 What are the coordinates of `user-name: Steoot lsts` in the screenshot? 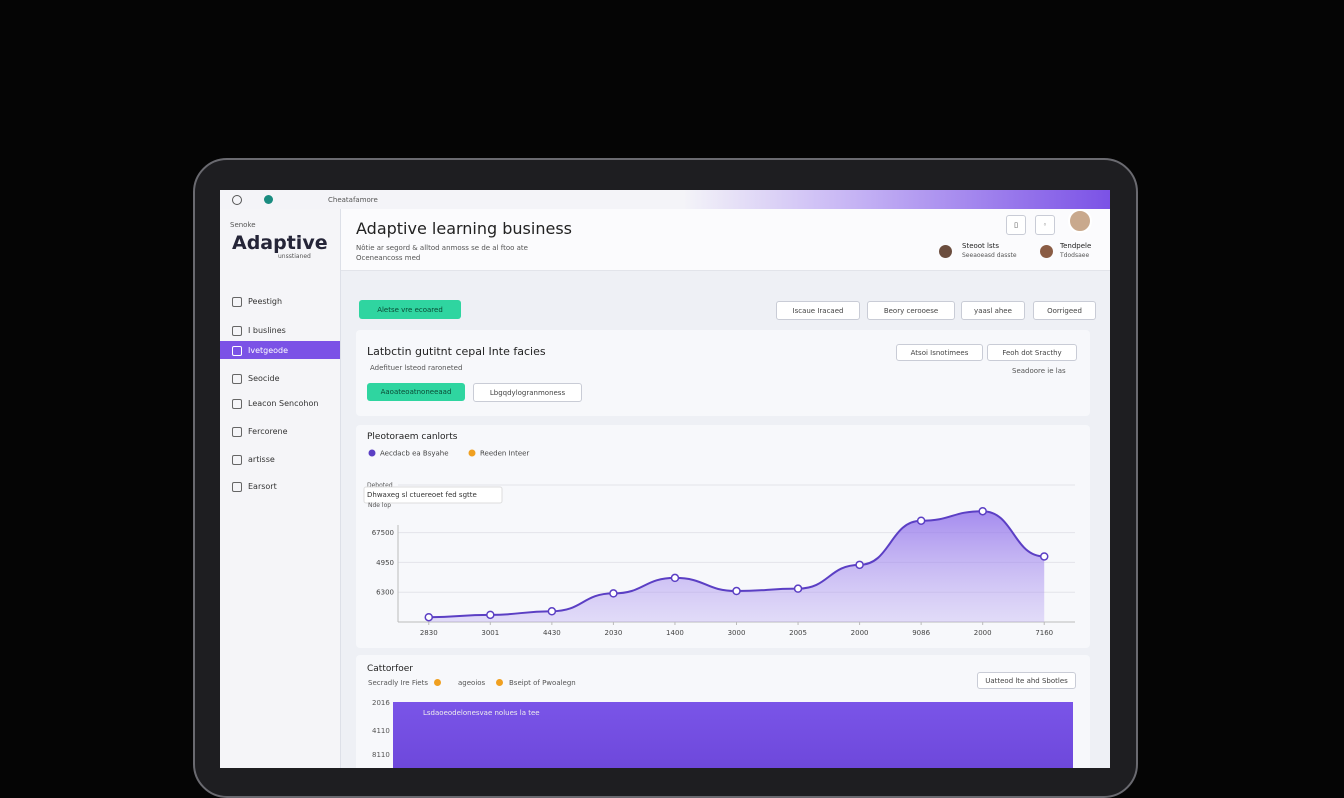 It's located at (981, 246).